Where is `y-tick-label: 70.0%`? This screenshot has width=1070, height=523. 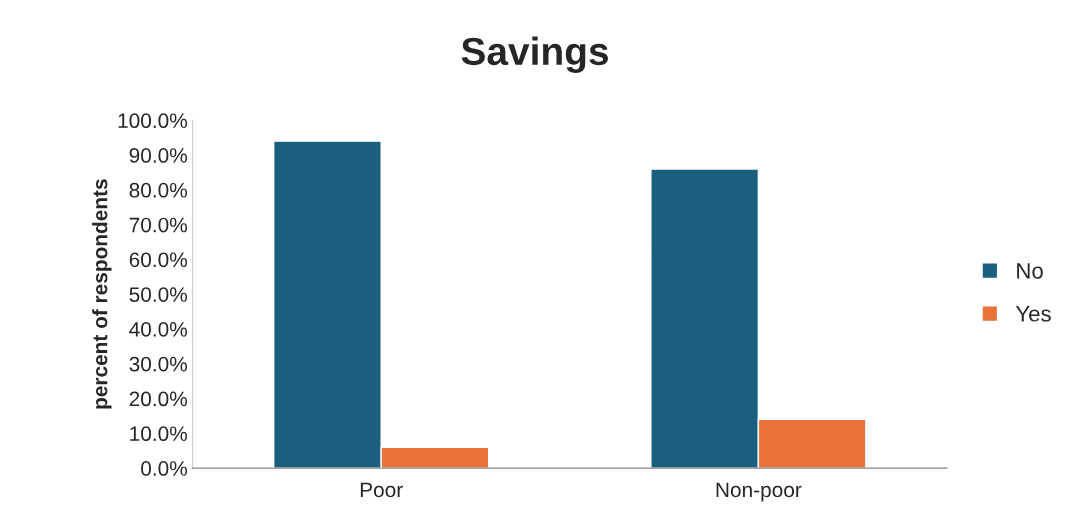 y-tick-label: 70.0% is located at coordinates (158, 225).